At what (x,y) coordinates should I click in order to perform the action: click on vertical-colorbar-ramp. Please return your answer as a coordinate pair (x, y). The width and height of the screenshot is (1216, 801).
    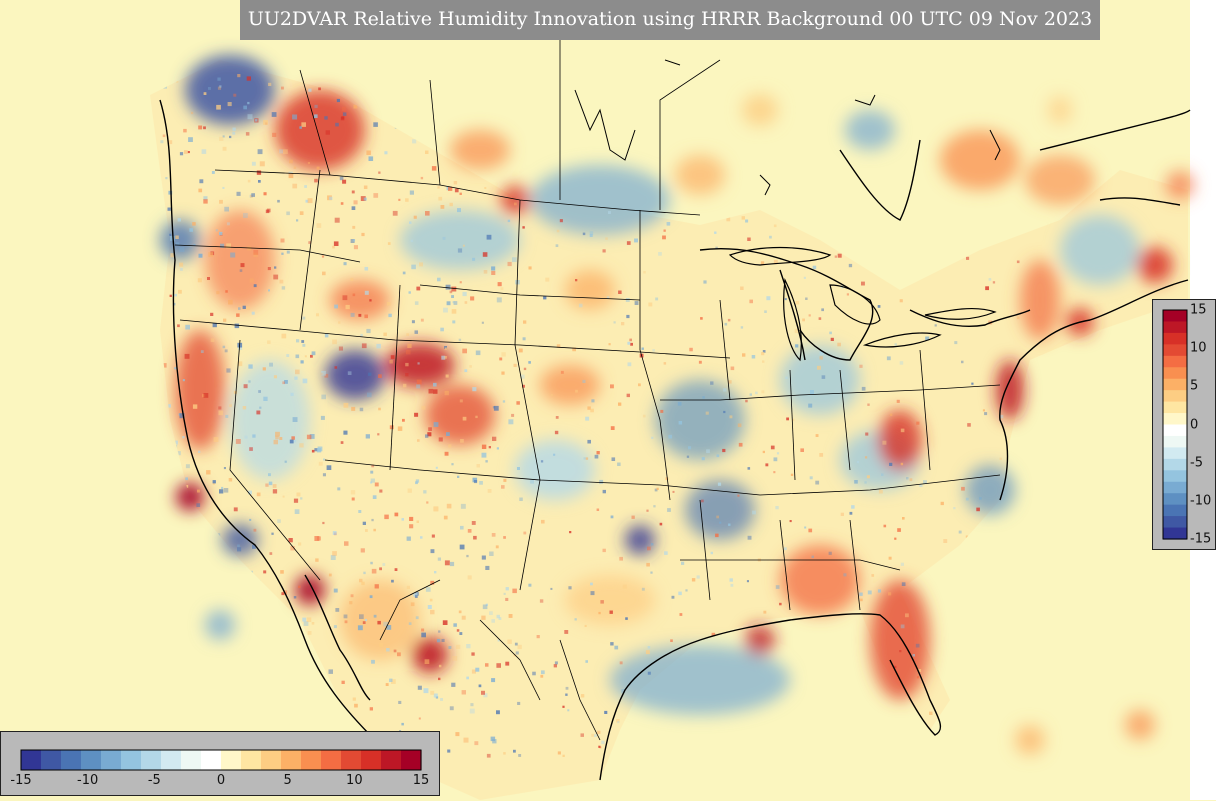
    Looking at the image, I should click on (1175, 424).